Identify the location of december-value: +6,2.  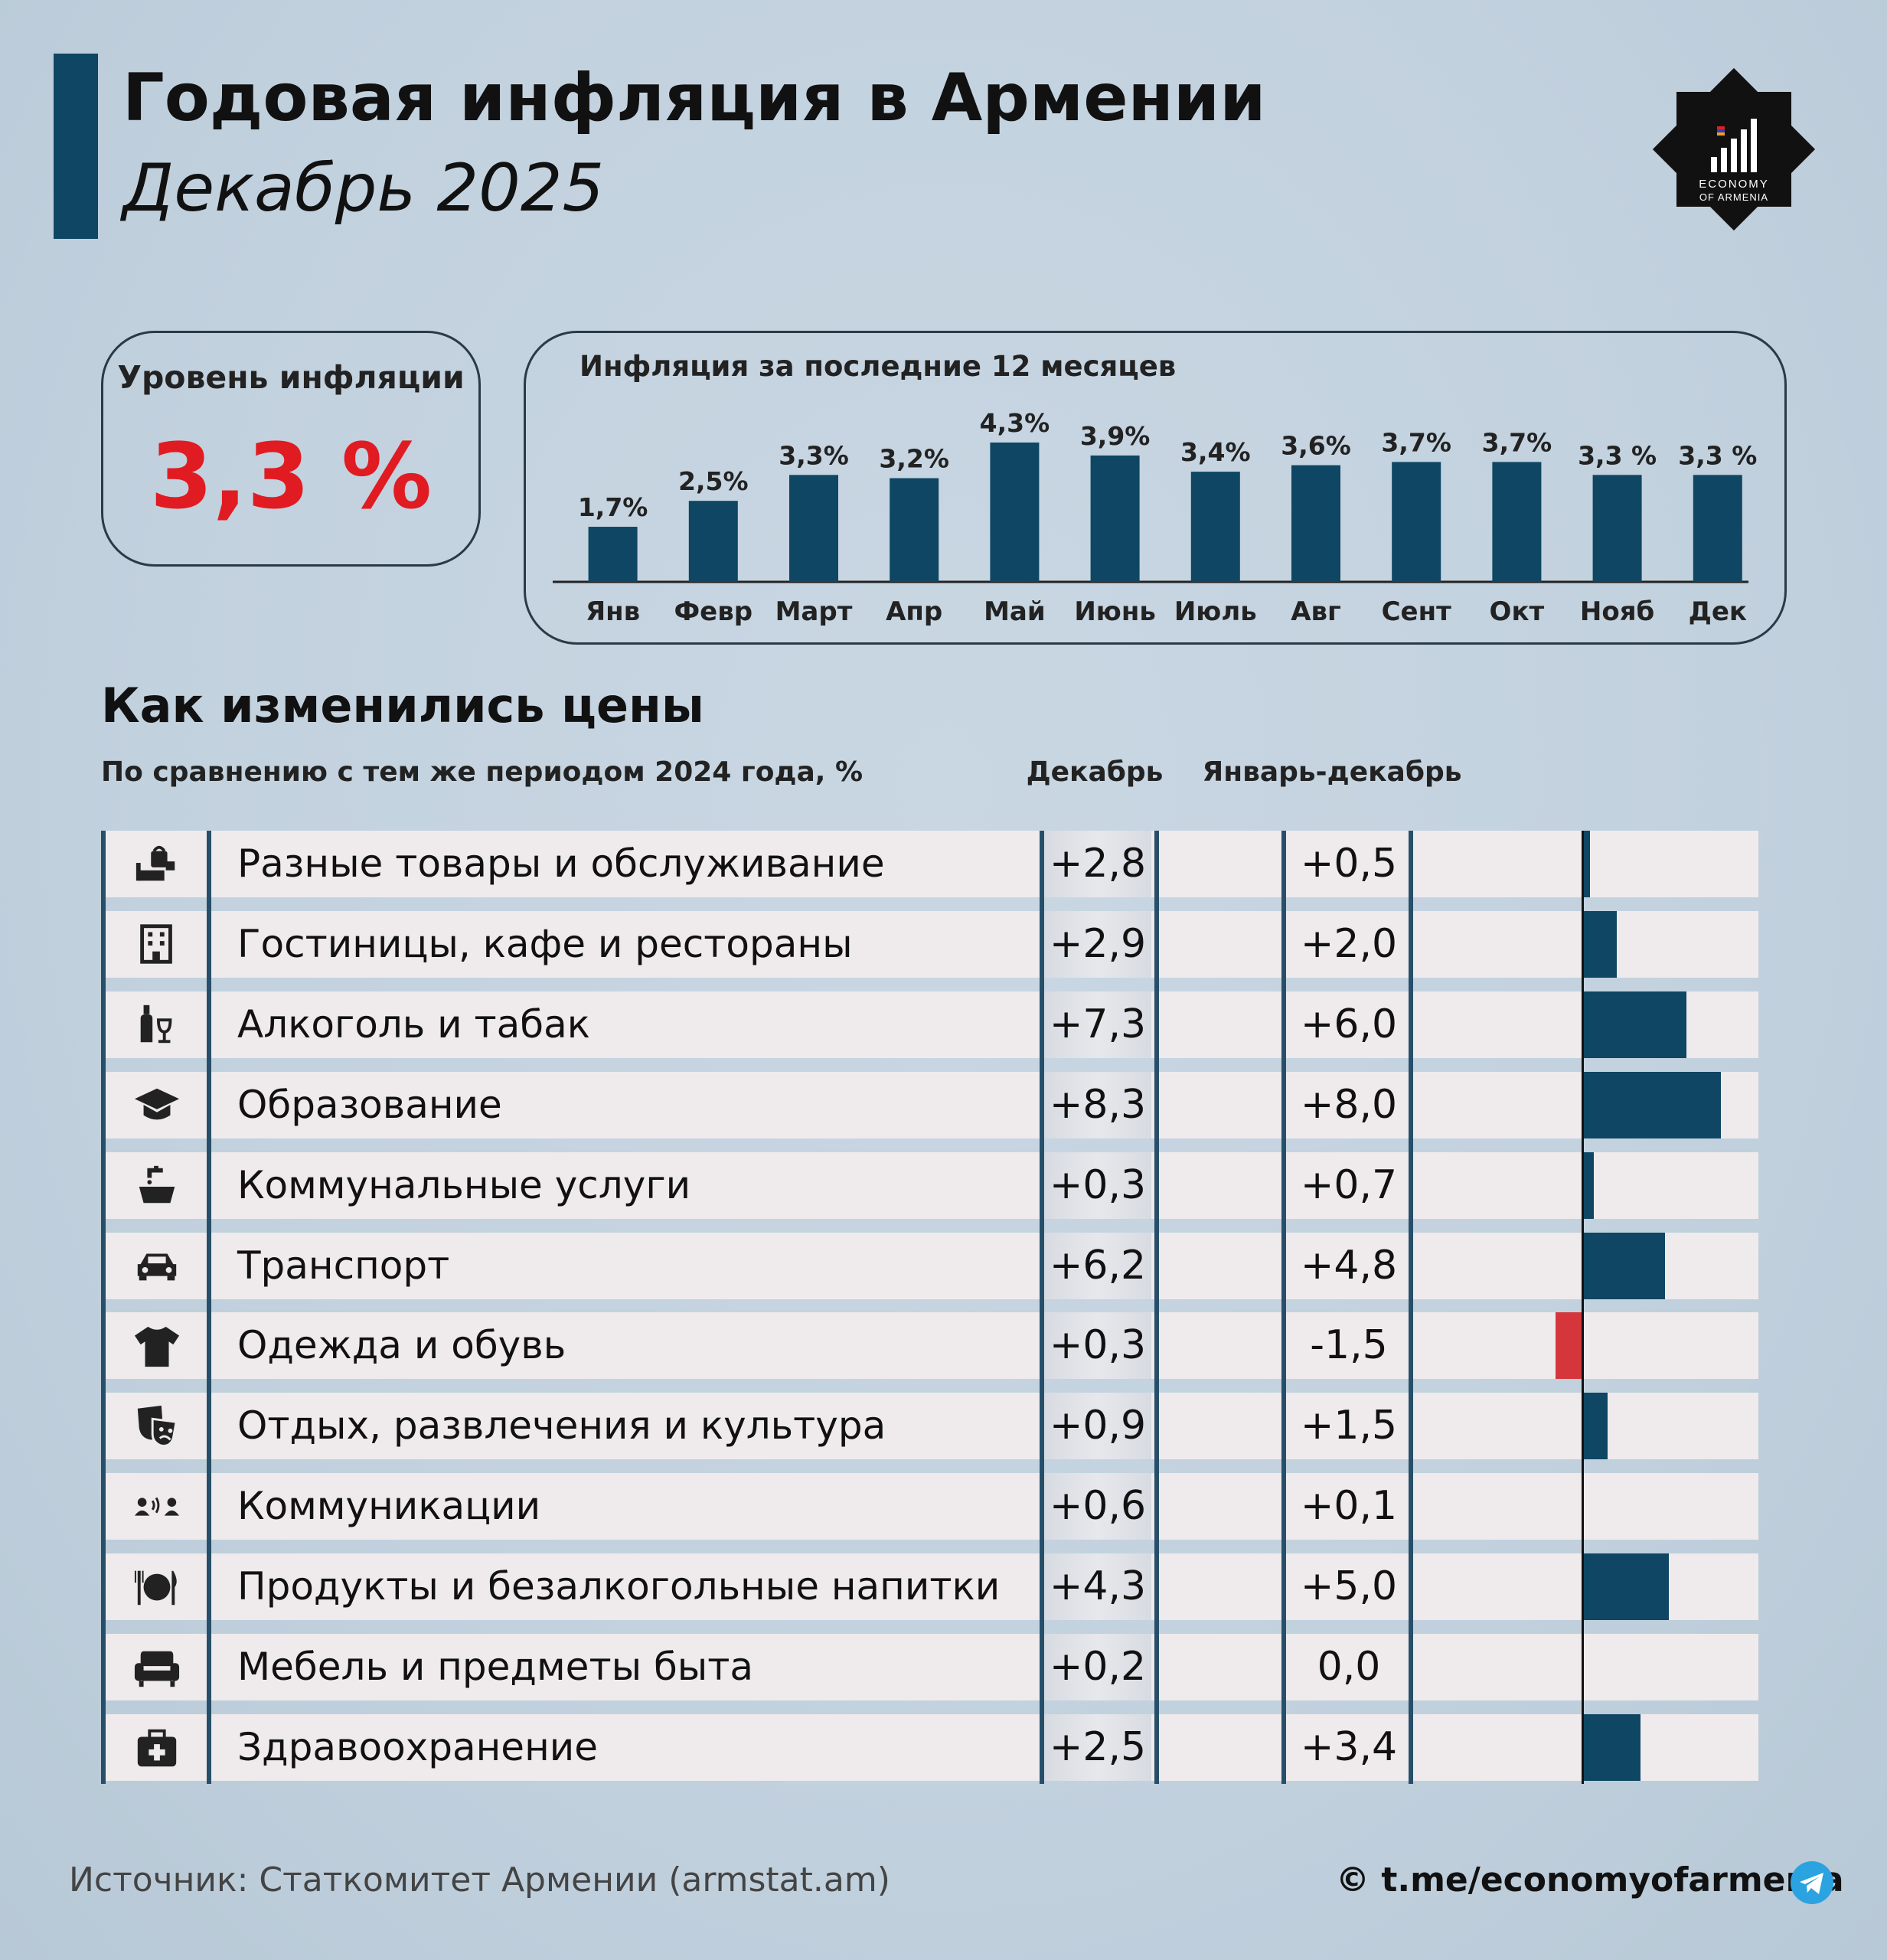
(1097, 1265).